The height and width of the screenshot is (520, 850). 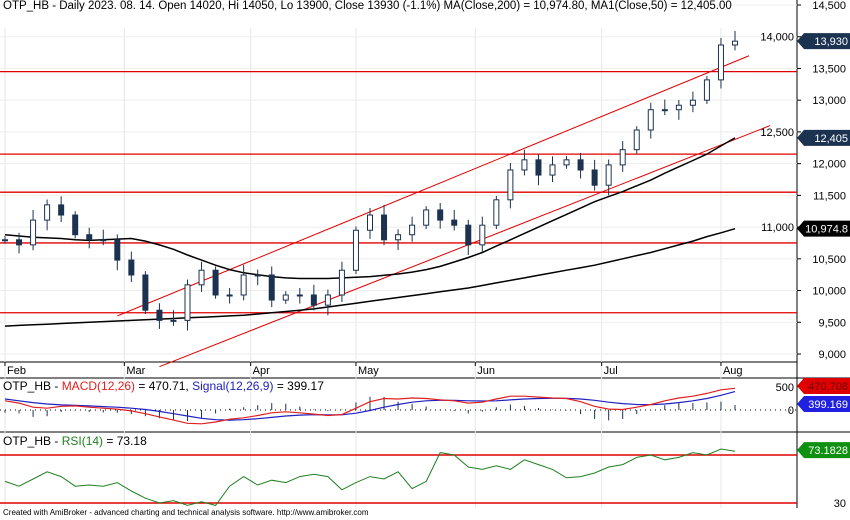 What do you see at coordinates (611, 371) in the screenshot?
I see `x-tick-label: Jul` at bounding box center [611, 371].